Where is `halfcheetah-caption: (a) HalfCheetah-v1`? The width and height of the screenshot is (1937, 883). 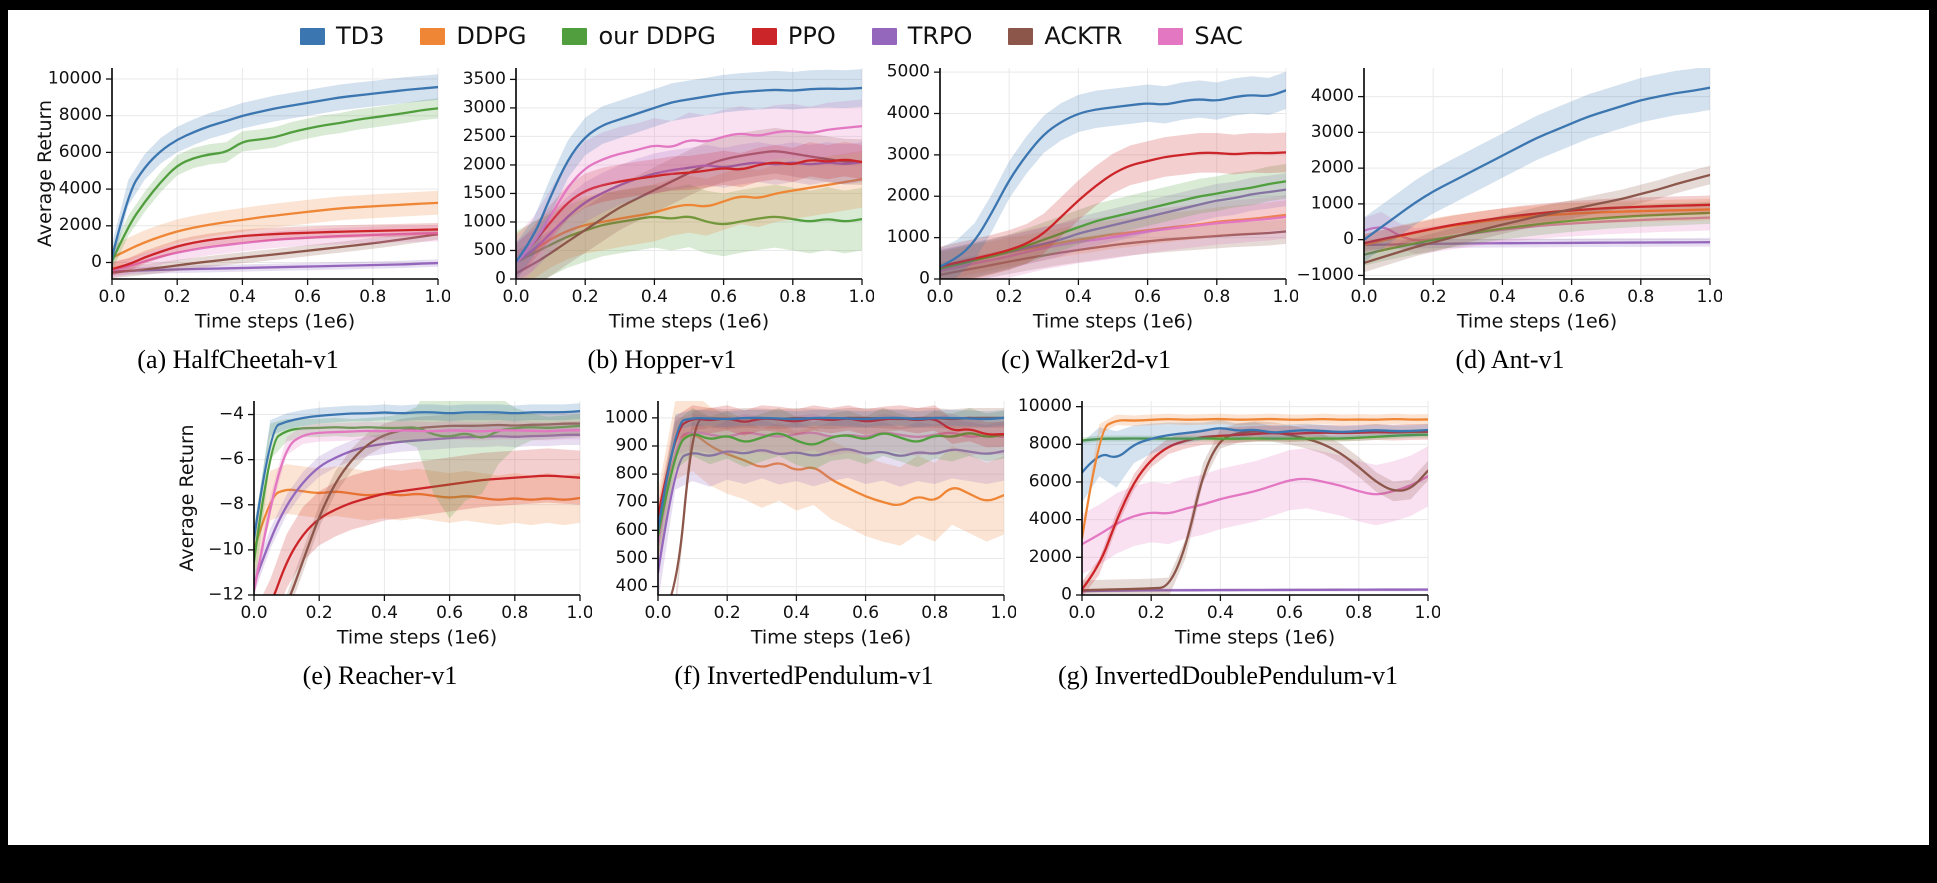 halfcheetah-caption: (a) HalfCheetah-v1 is located at coordinates (238, 359).